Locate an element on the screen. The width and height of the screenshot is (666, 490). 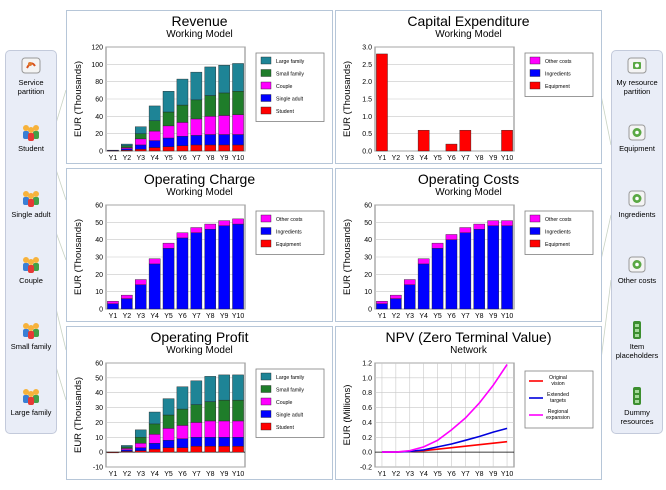
sidebar-node-equipment: Equipment is located at coordinates (637, 137).